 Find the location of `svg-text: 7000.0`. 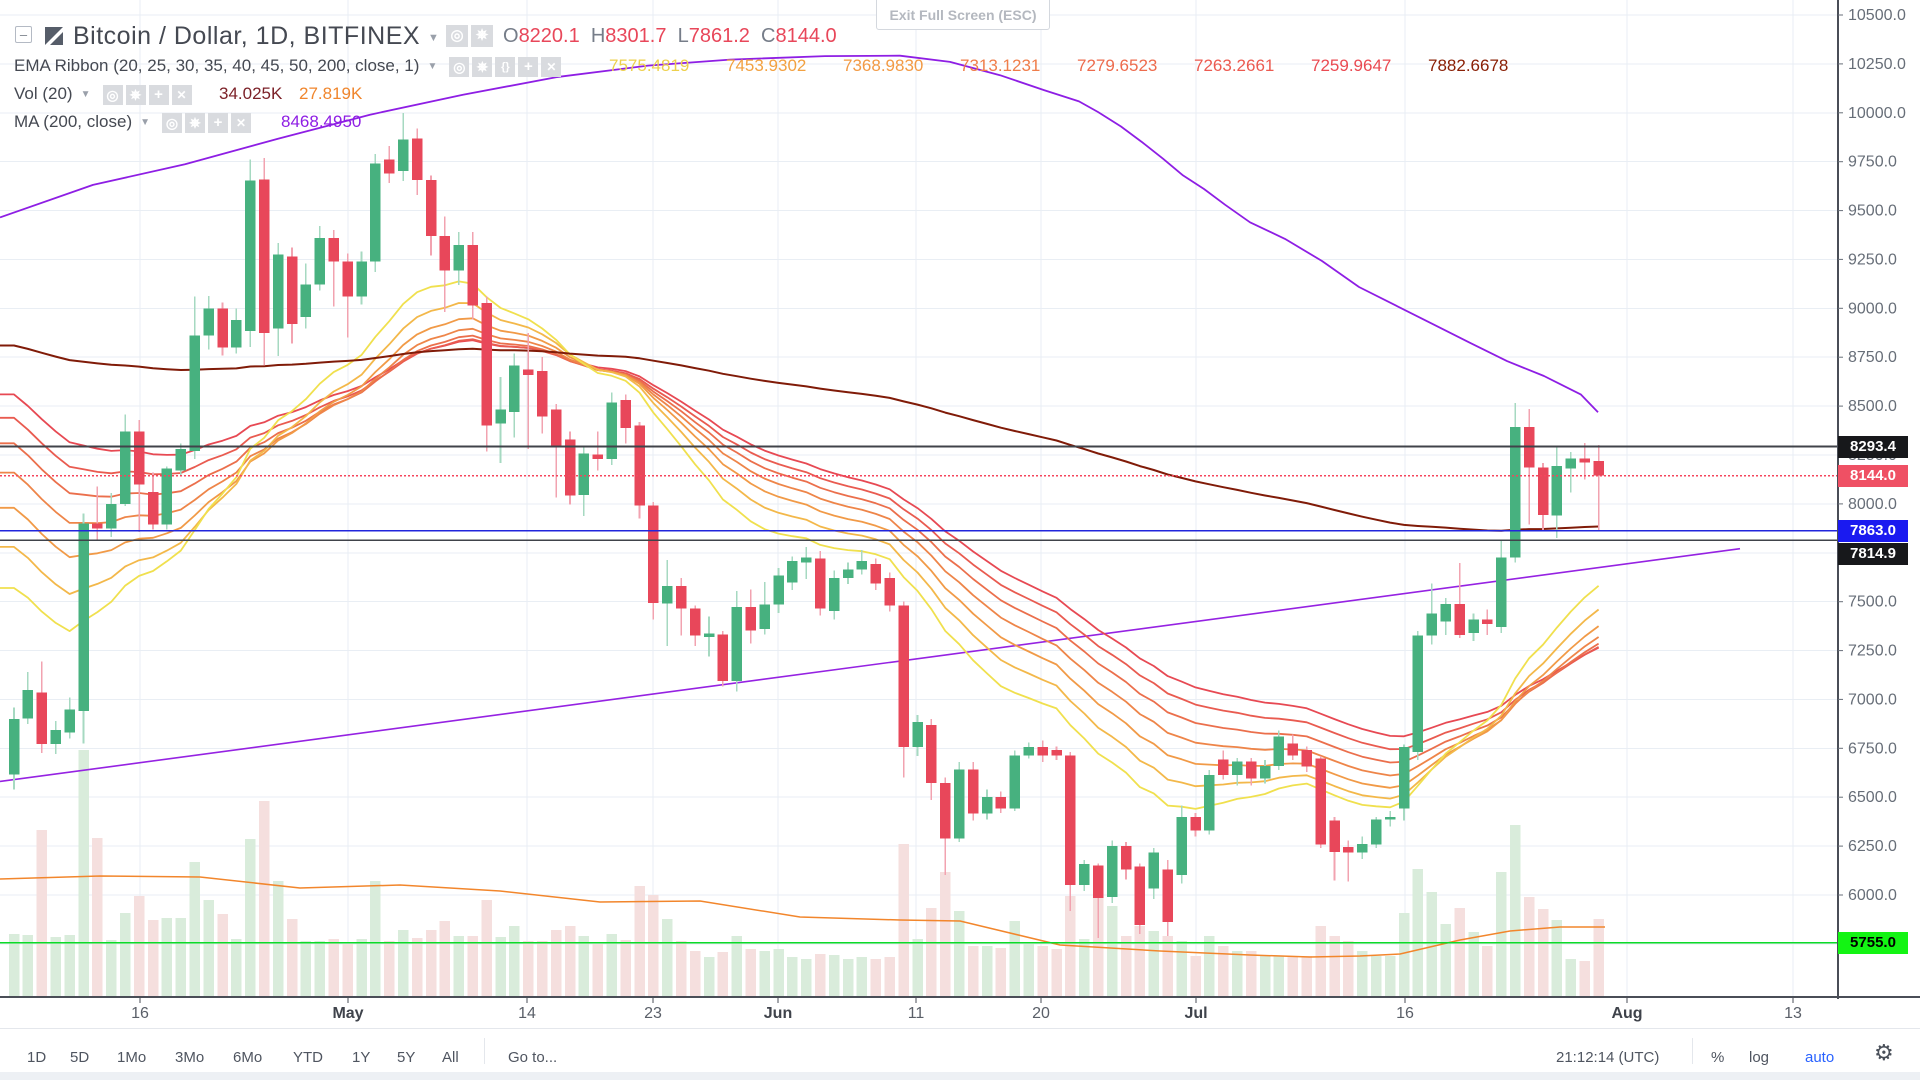

svg-text: 7000.0 is located at coordinates (1872, 699).